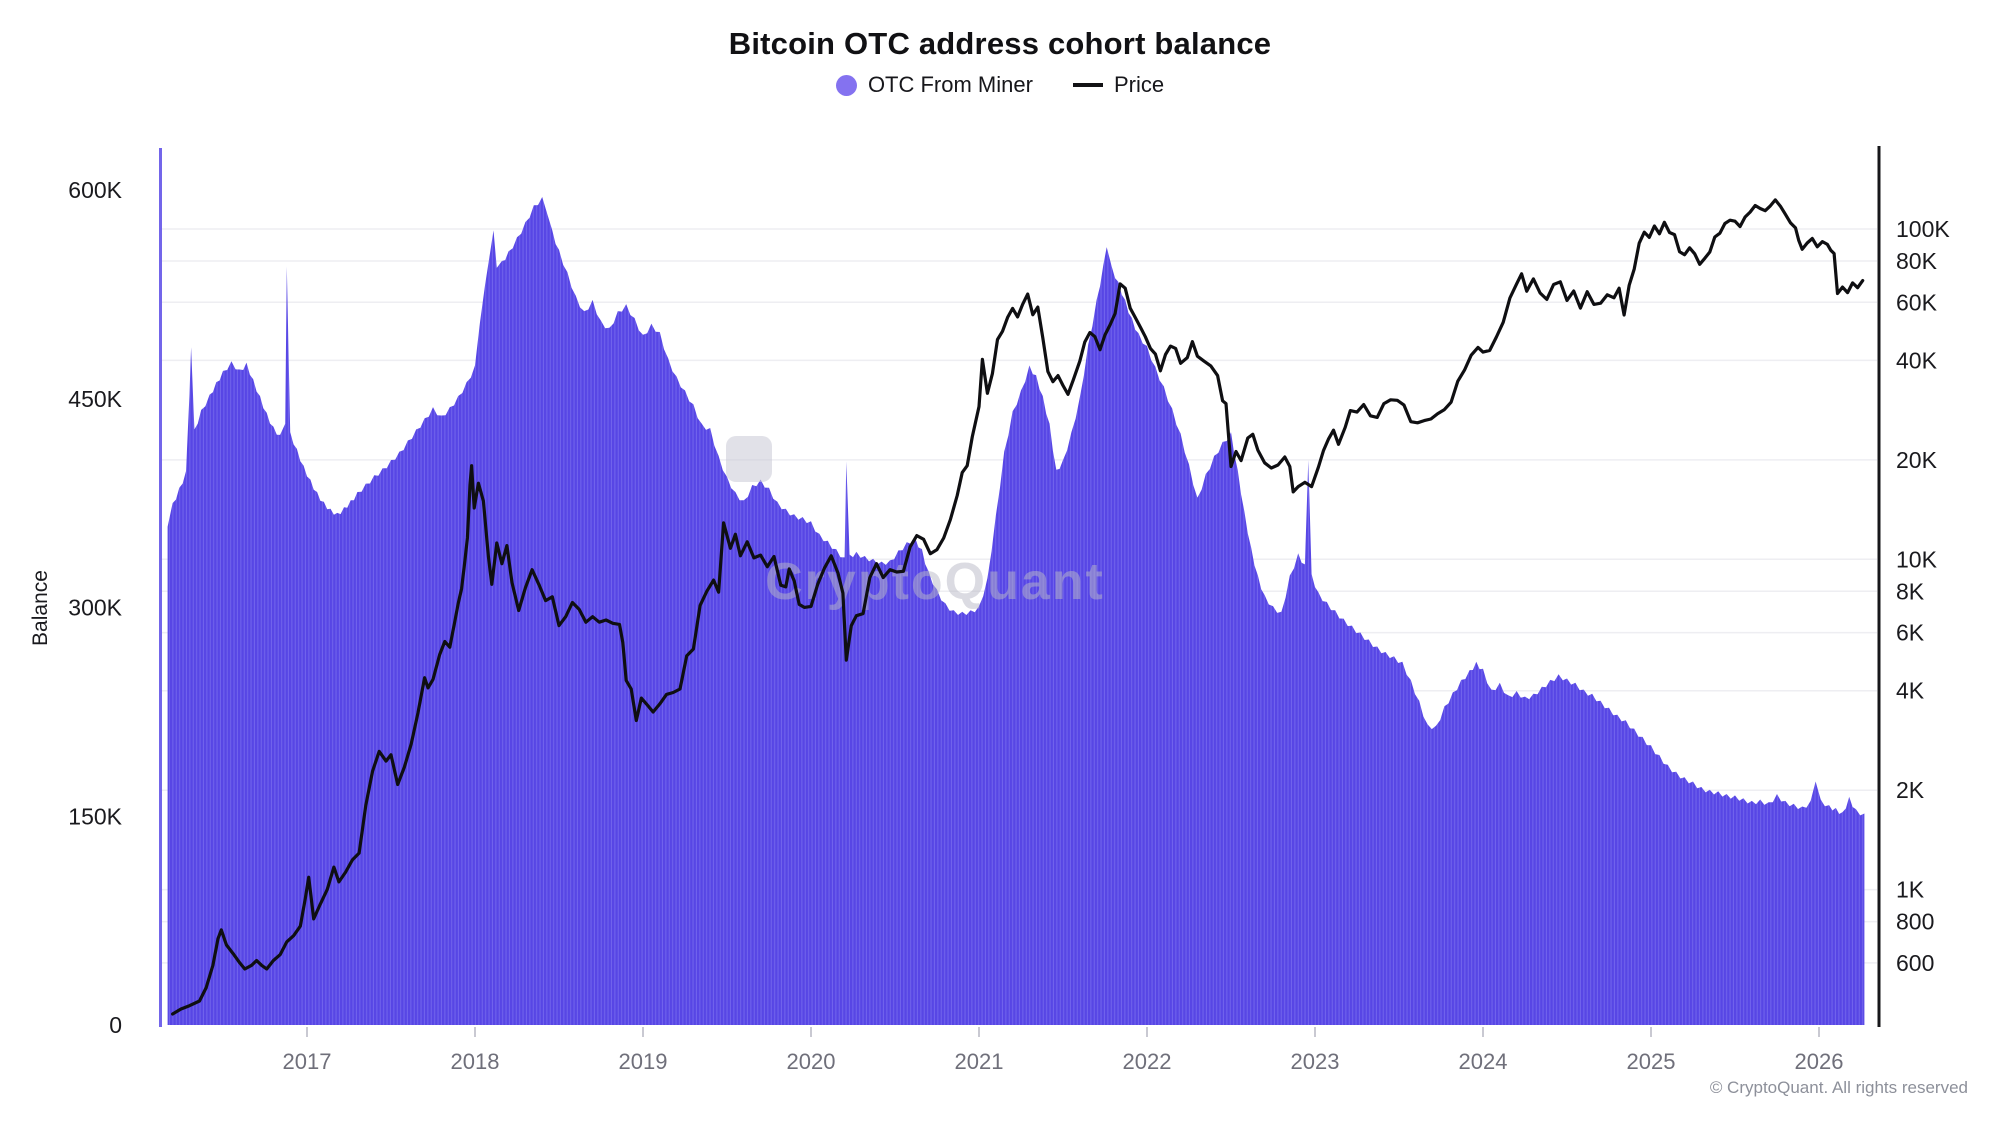 The height and width of the screenshot is (1125, 2000). Describe the element at coordinates (95, 399) in the screenshot. I see `left-tick-label: 450K` at that location.